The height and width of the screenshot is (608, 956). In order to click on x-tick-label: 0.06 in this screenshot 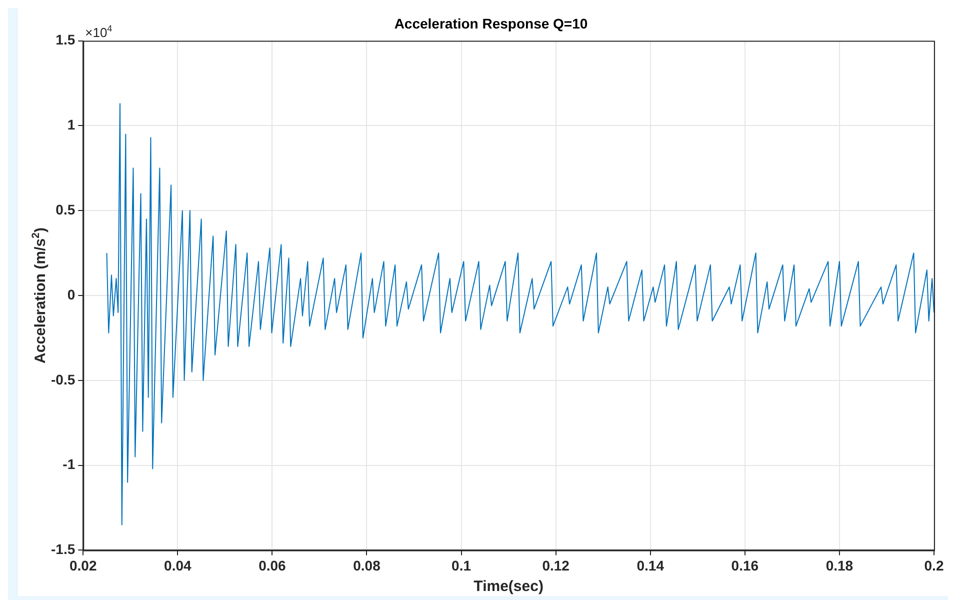, I will do `click(272, 565)`.